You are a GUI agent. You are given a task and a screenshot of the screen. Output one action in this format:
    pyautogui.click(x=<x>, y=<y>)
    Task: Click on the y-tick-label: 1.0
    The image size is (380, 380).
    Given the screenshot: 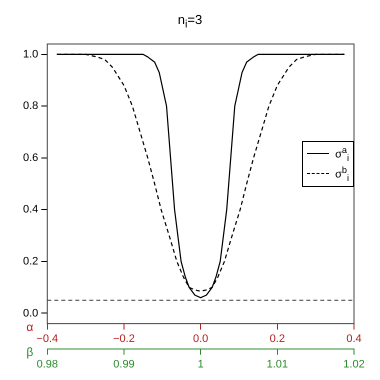 What is the action you would take?
    pyautogui.click(x=30, y=54)
    